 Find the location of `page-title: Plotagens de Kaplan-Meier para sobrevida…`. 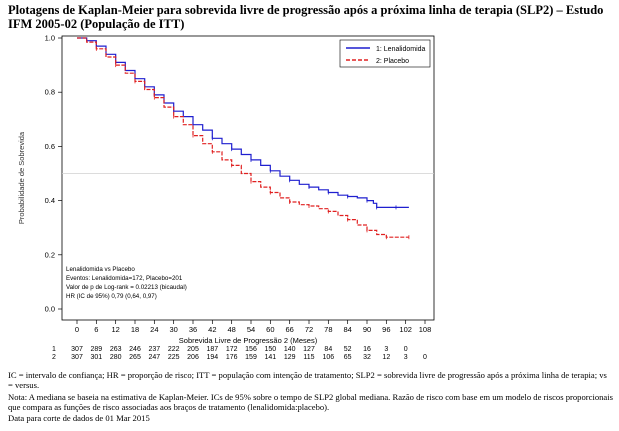

page-title: Plotagens de Kaplan-Meier para sobrevida… is located at coordinates (306, 17).